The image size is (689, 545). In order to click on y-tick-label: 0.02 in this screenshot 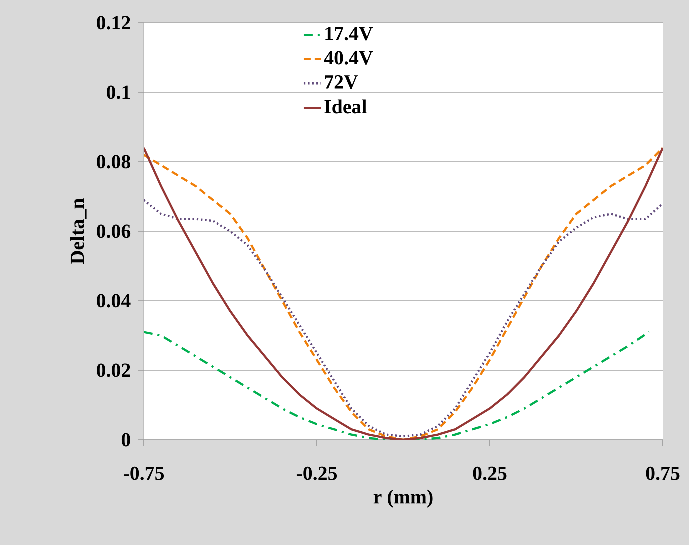, I will do `click(113, 371)`.